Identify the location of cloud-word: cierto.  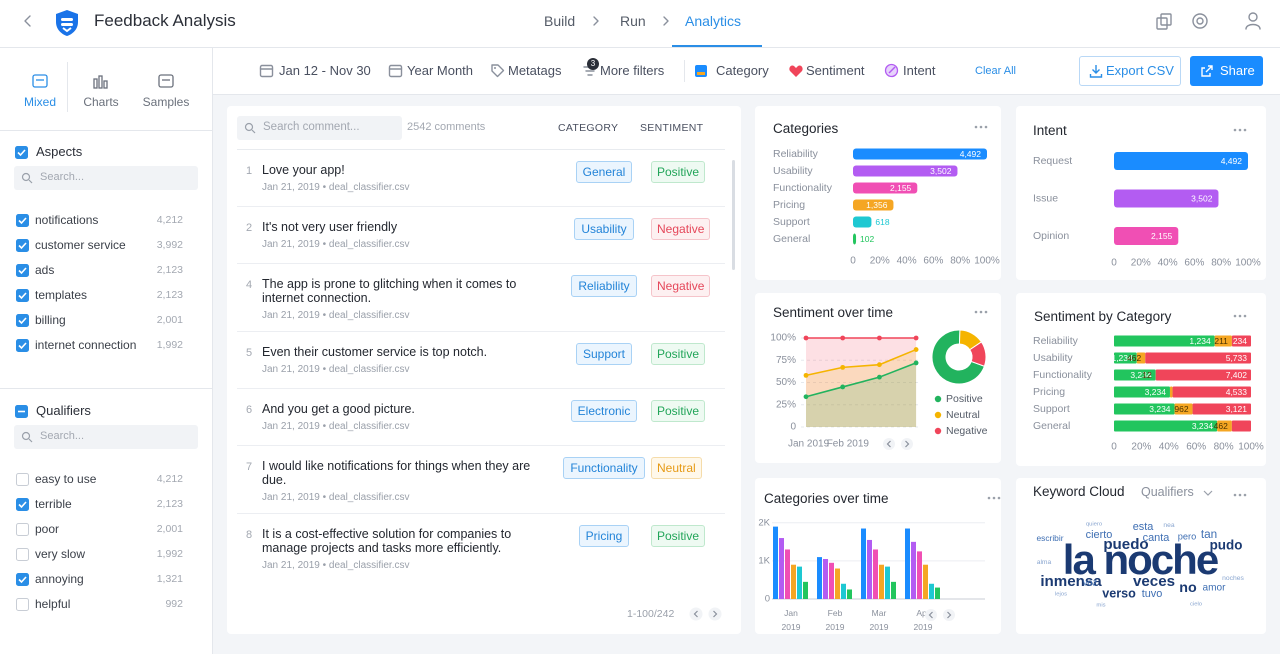
(1099, 535).